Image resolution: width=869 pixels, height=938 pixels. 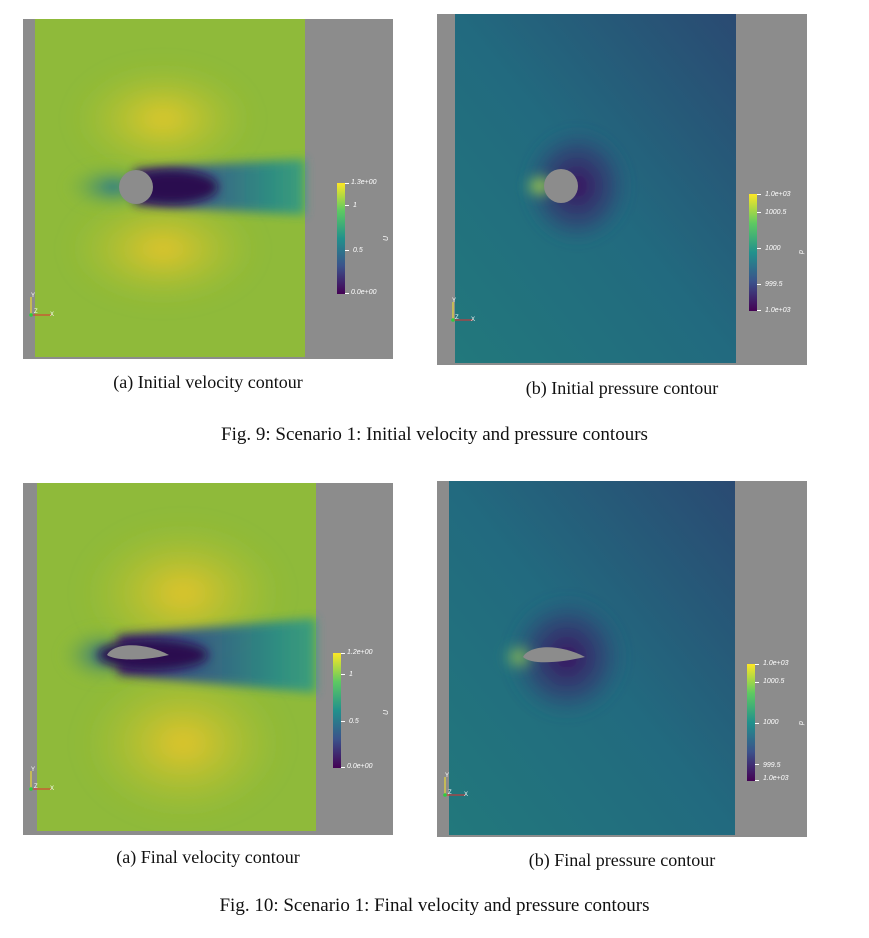 I want to click on fig9-pressure-field, so click(x=595, y=188).